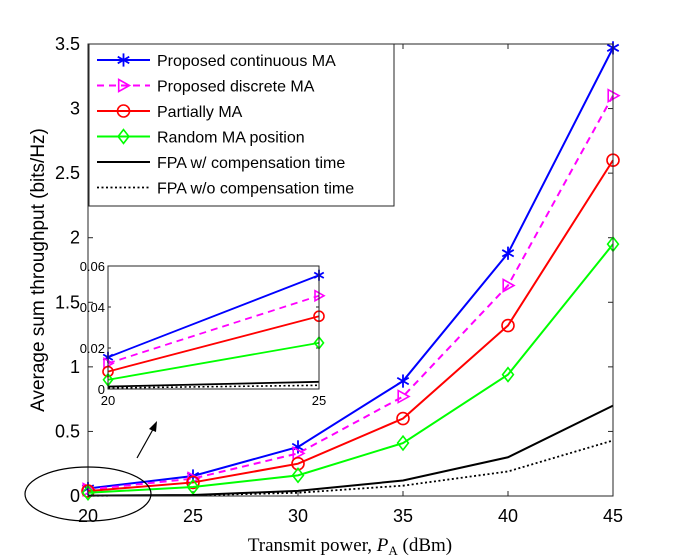 This screenshot has width=676, height=559. Describe the element at coordinates (200, 112) in the screenshot. I see `legend-label: Partially MA` at that location.